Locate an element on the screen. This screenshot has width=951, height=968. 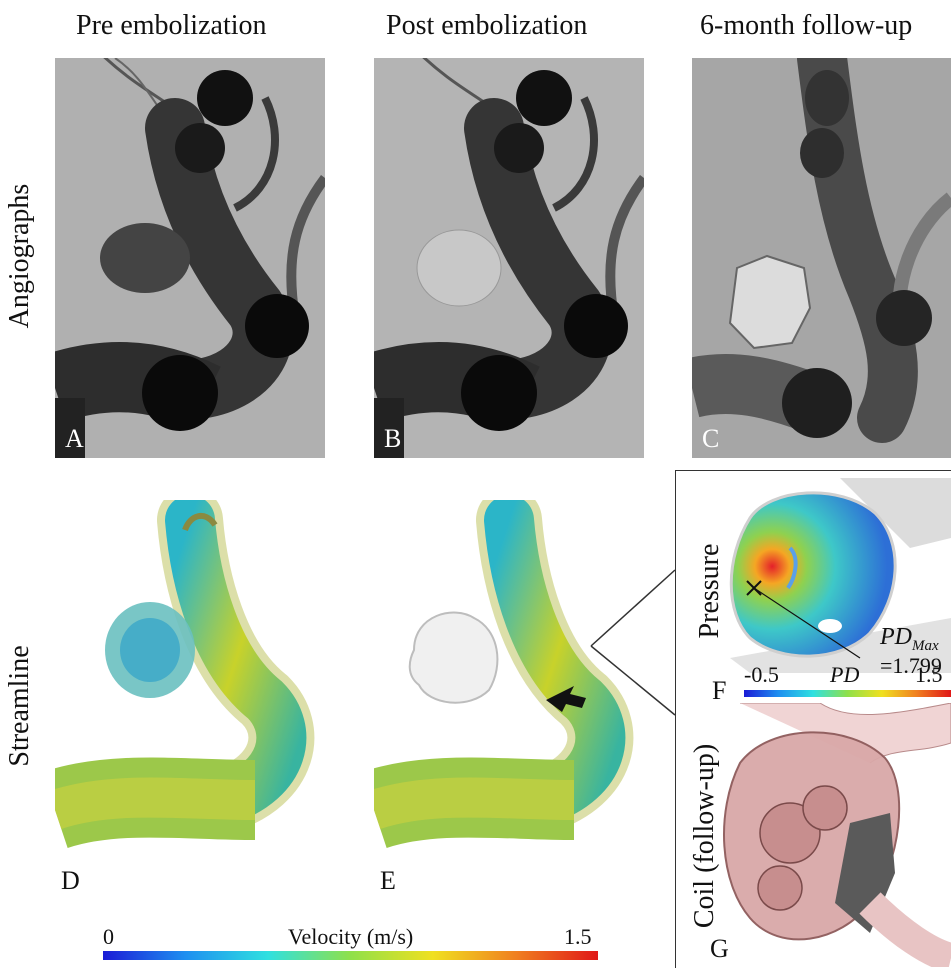
pd-scale-min: -0.5 is located at coordinates (761, 674).